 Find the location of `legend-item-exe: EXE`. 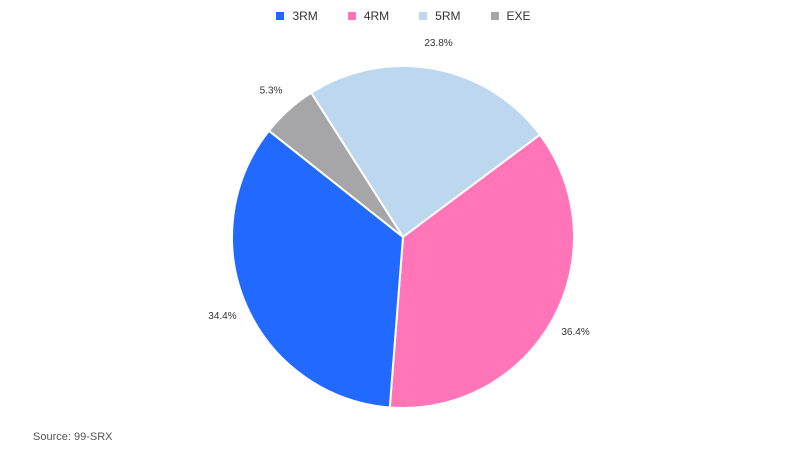

legend-item-exe: EXE is located at coordinates (510, 16).